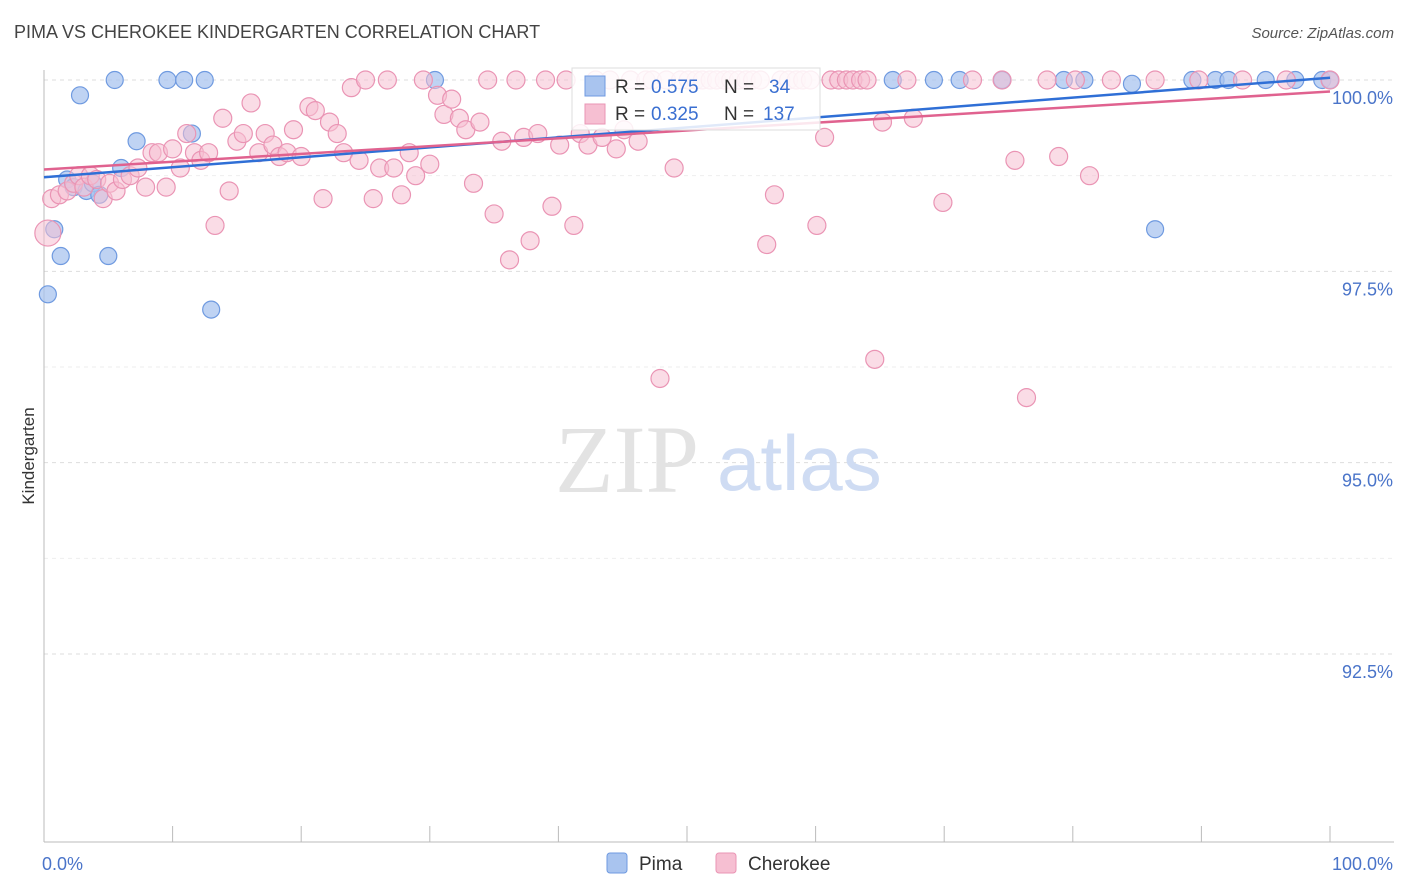  What do you see at coordinates (595, 86) in the screenshot?
I see `pima-legend-swatch` at bounding box center [595, 86].